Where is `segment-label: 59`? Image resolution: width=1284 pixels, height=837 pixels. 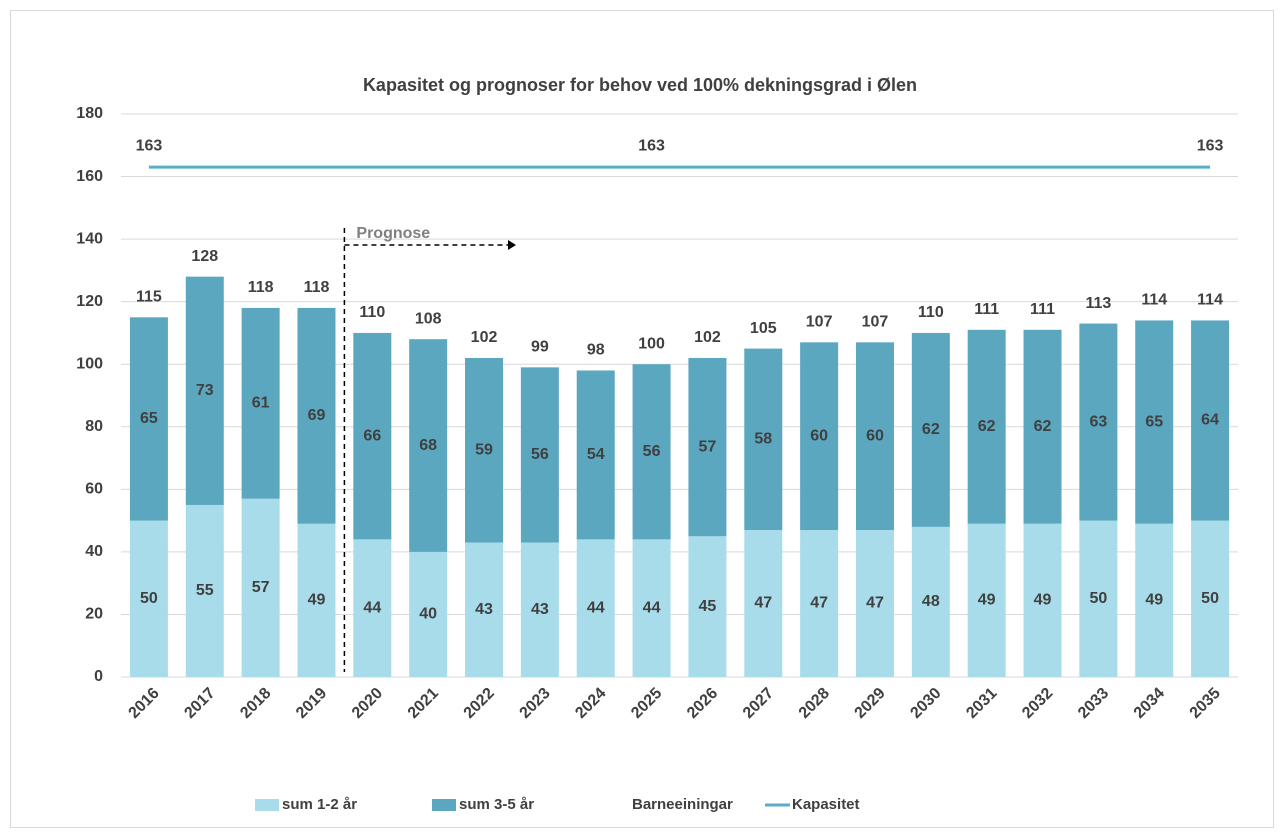
segment-label: 59 is located at coordinates (484, 449).